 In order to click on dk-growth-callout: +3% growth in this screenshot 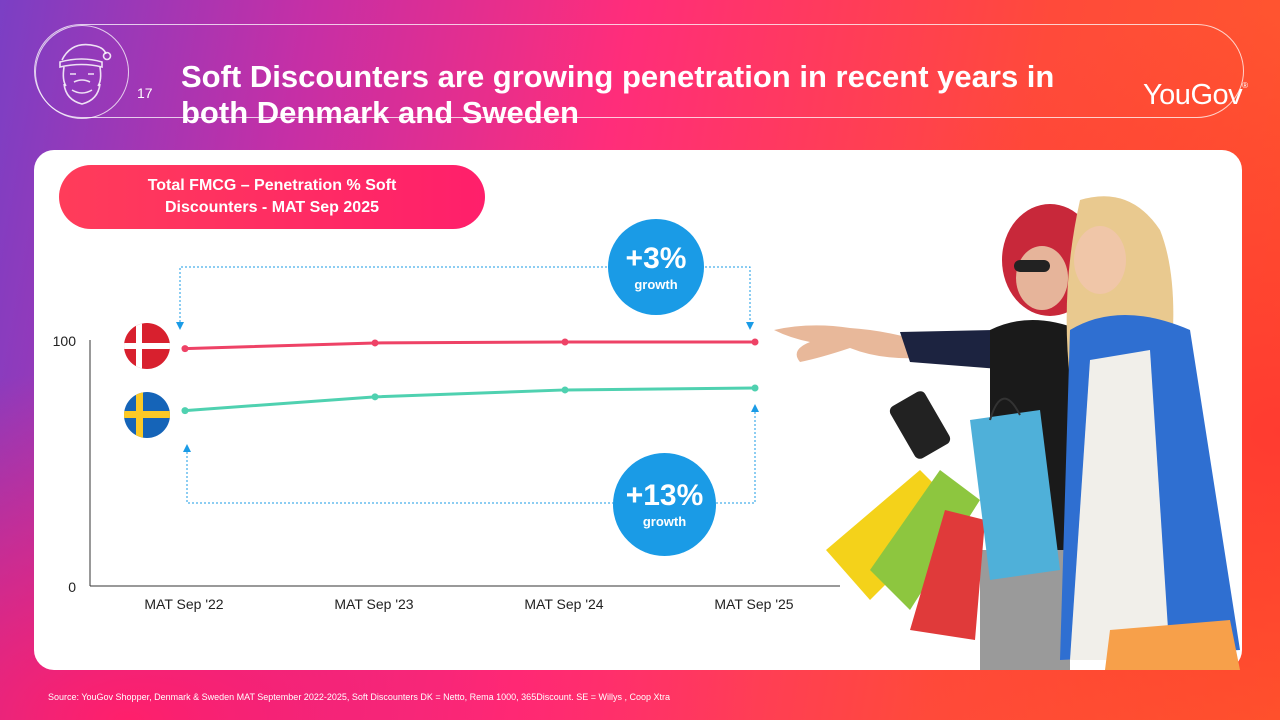, I will do `click(656, 267)`.